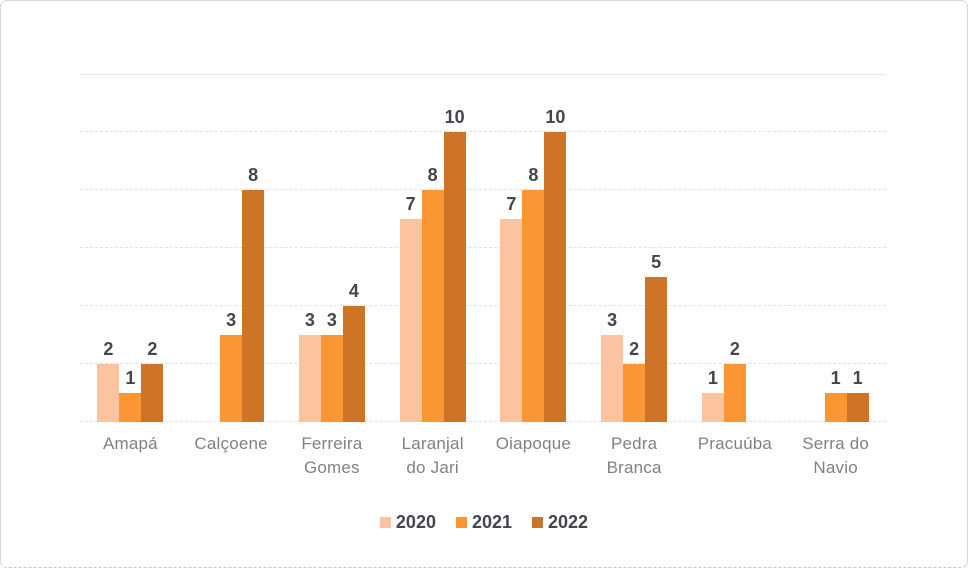  What do you see at coordinates (332, 455) in the screenshot?
I see `category-label-Ferreira Gomes: Ferreira Gomes` at bounding box center [332, 455].